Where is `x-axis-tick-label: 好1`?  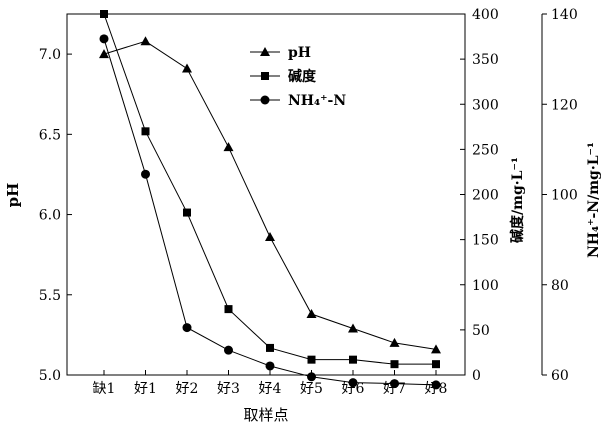
x-axis-tick-label: 好1 is located at coordinates (145, 389).